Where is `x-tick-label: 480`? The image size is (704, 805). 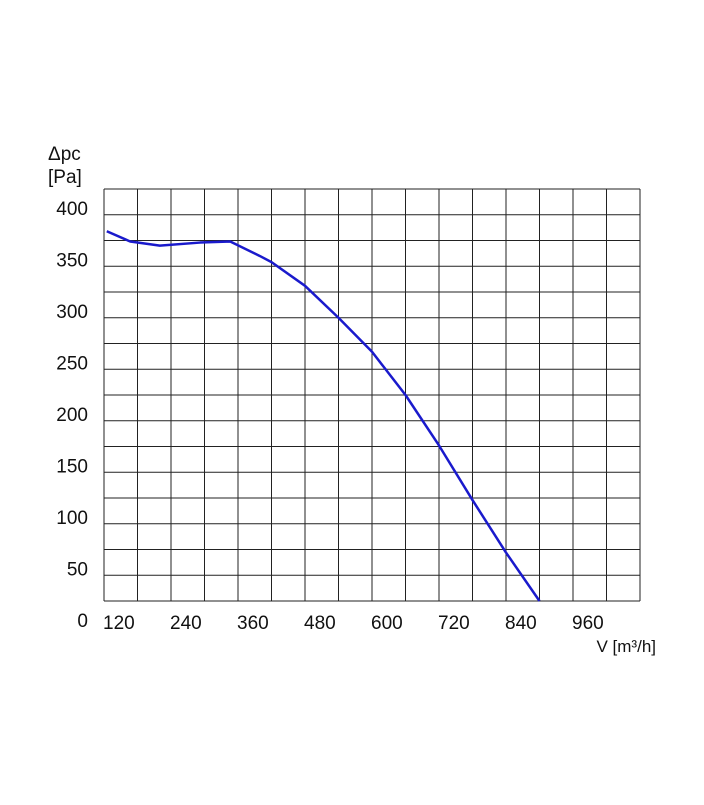
x-tick-label: 480 is located at coordinates (320, 623).